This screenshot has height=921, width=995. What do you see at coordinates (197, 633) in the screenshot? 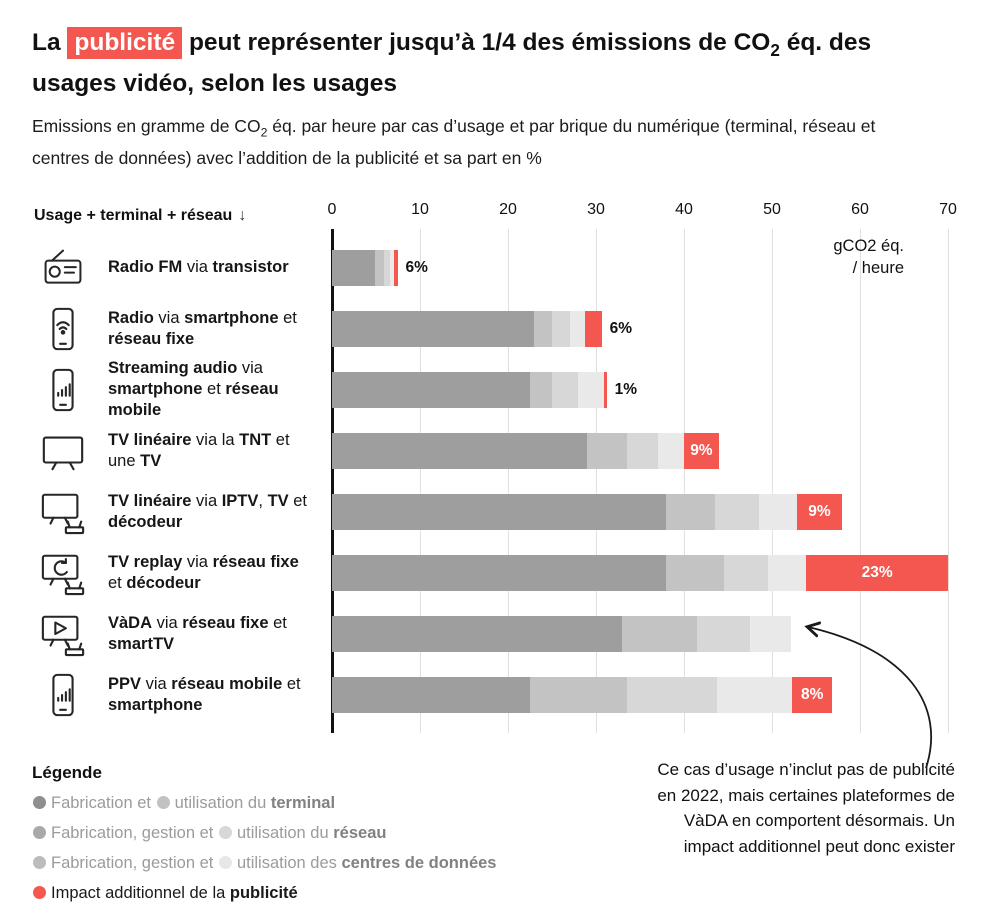
I see `row-label: VàDA via réseau fixe et smartTV` at bounding box center [197, 633].